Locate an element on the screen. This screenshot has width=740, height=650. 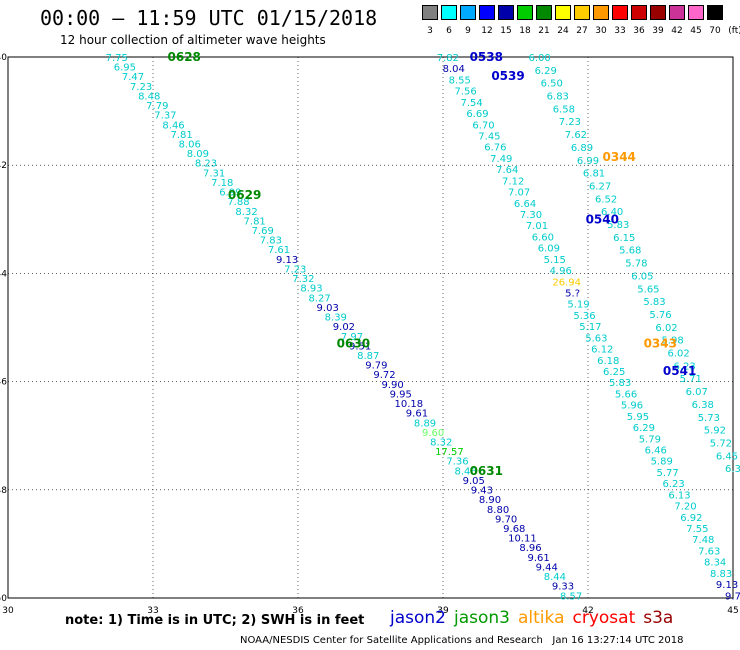
wave-height-value: 5.36 is located at coordinates (584, 316).